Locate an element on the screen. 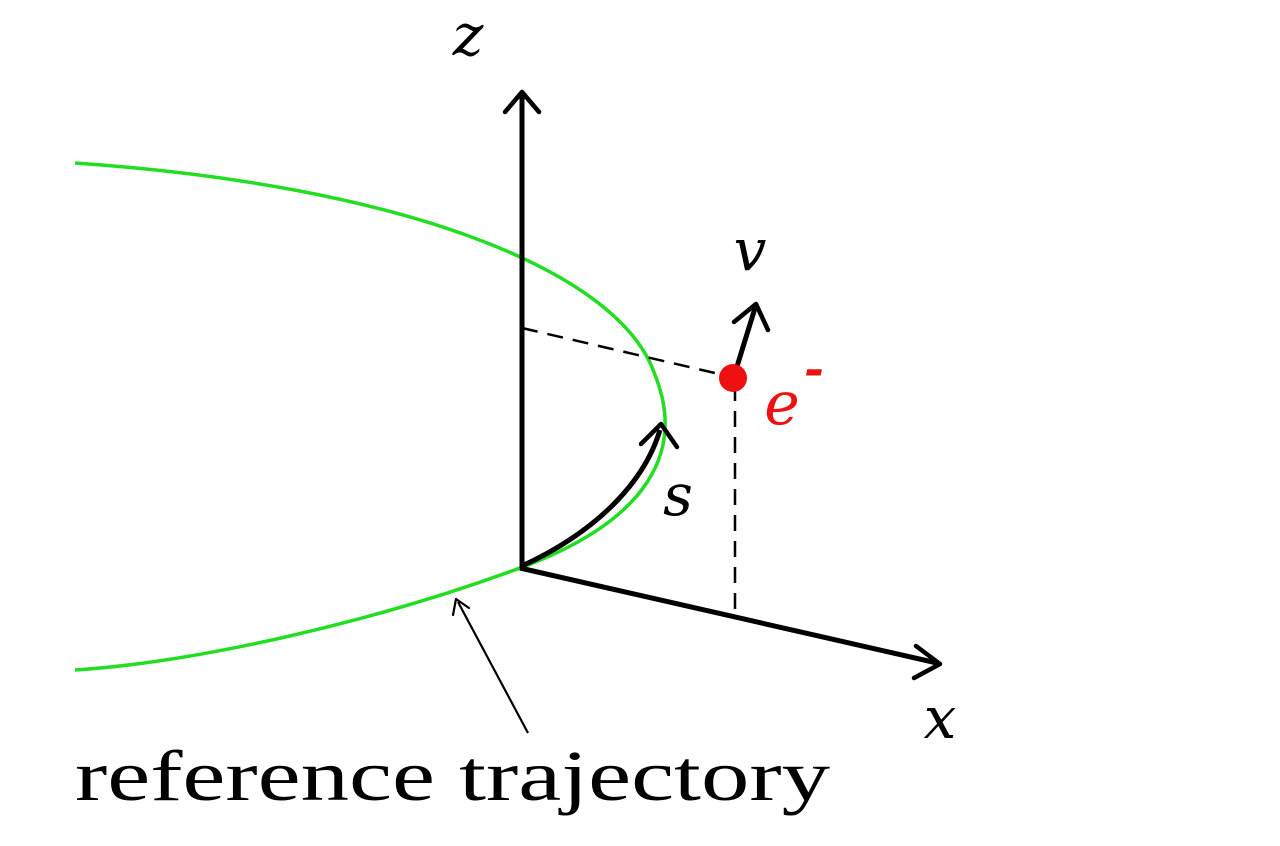  z-projection-dashed-line is located at coordinates (627, 352).